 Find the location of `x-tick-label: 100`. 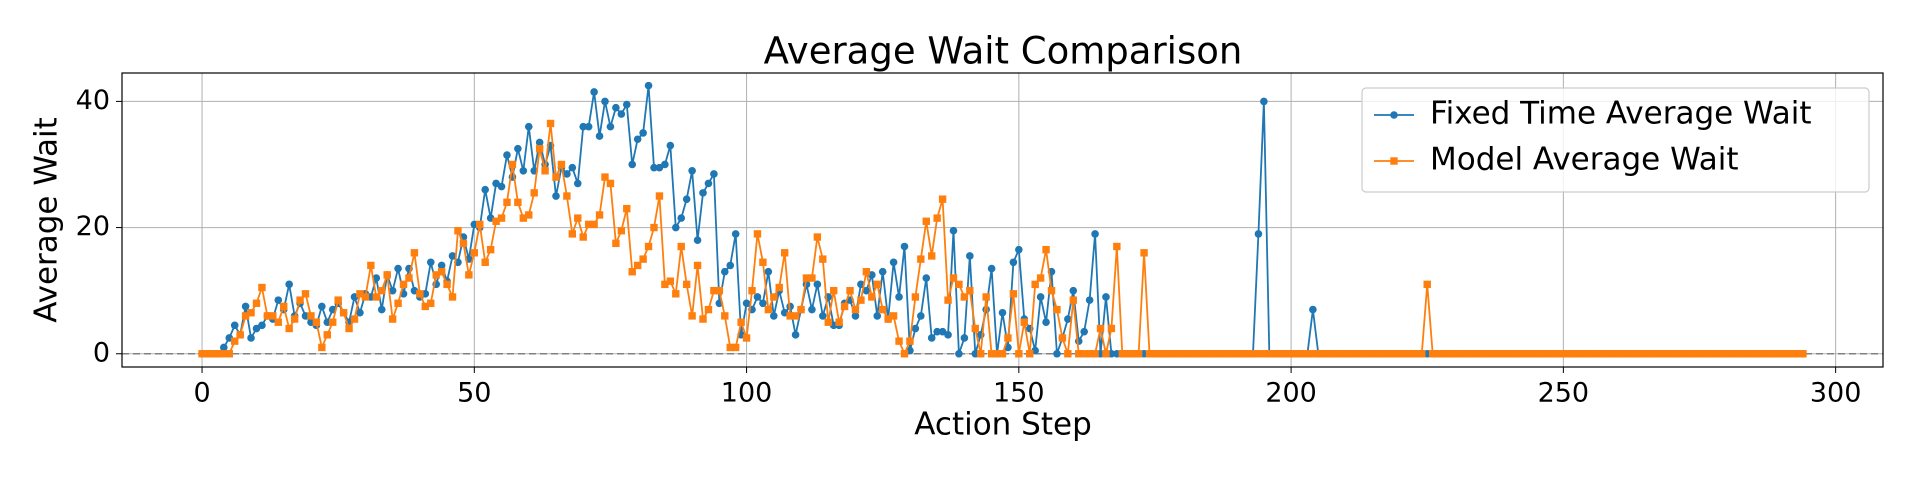

x-tick-label: 100 is located at coordinates (747, 393).